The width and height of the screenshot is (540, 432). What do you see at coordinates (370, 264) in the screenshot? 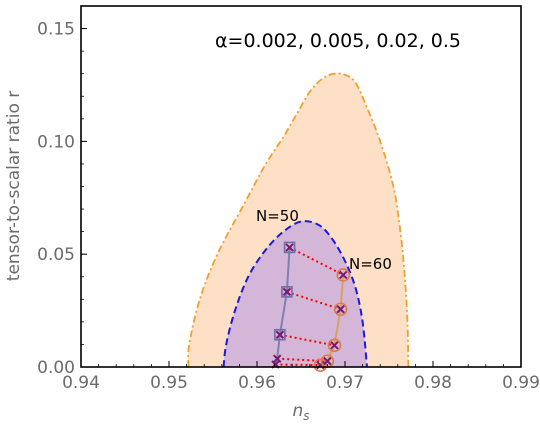
I see `n60-label: N=60` at bounding box center [370, 264].